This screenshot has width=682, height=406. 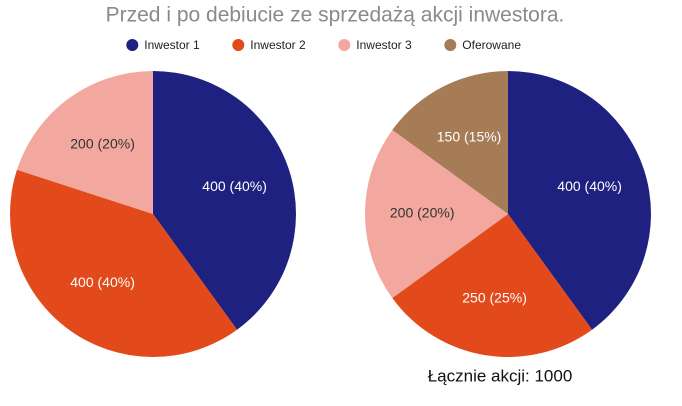 What do you see at coordinates (494, 297) in the screenshot?
I see `data-label: 250 (25%)` at bounding box center [494, 297].